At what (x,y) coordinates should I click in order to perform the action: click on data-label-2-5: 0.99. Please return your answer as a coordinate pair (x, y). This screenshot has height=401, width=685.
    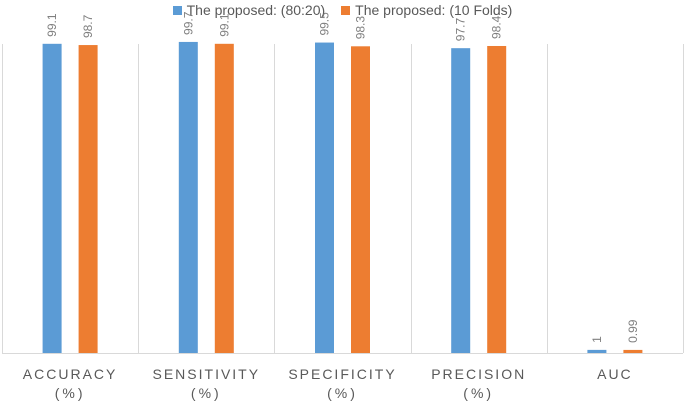
    Looking at the image, I should click on (633, 331).